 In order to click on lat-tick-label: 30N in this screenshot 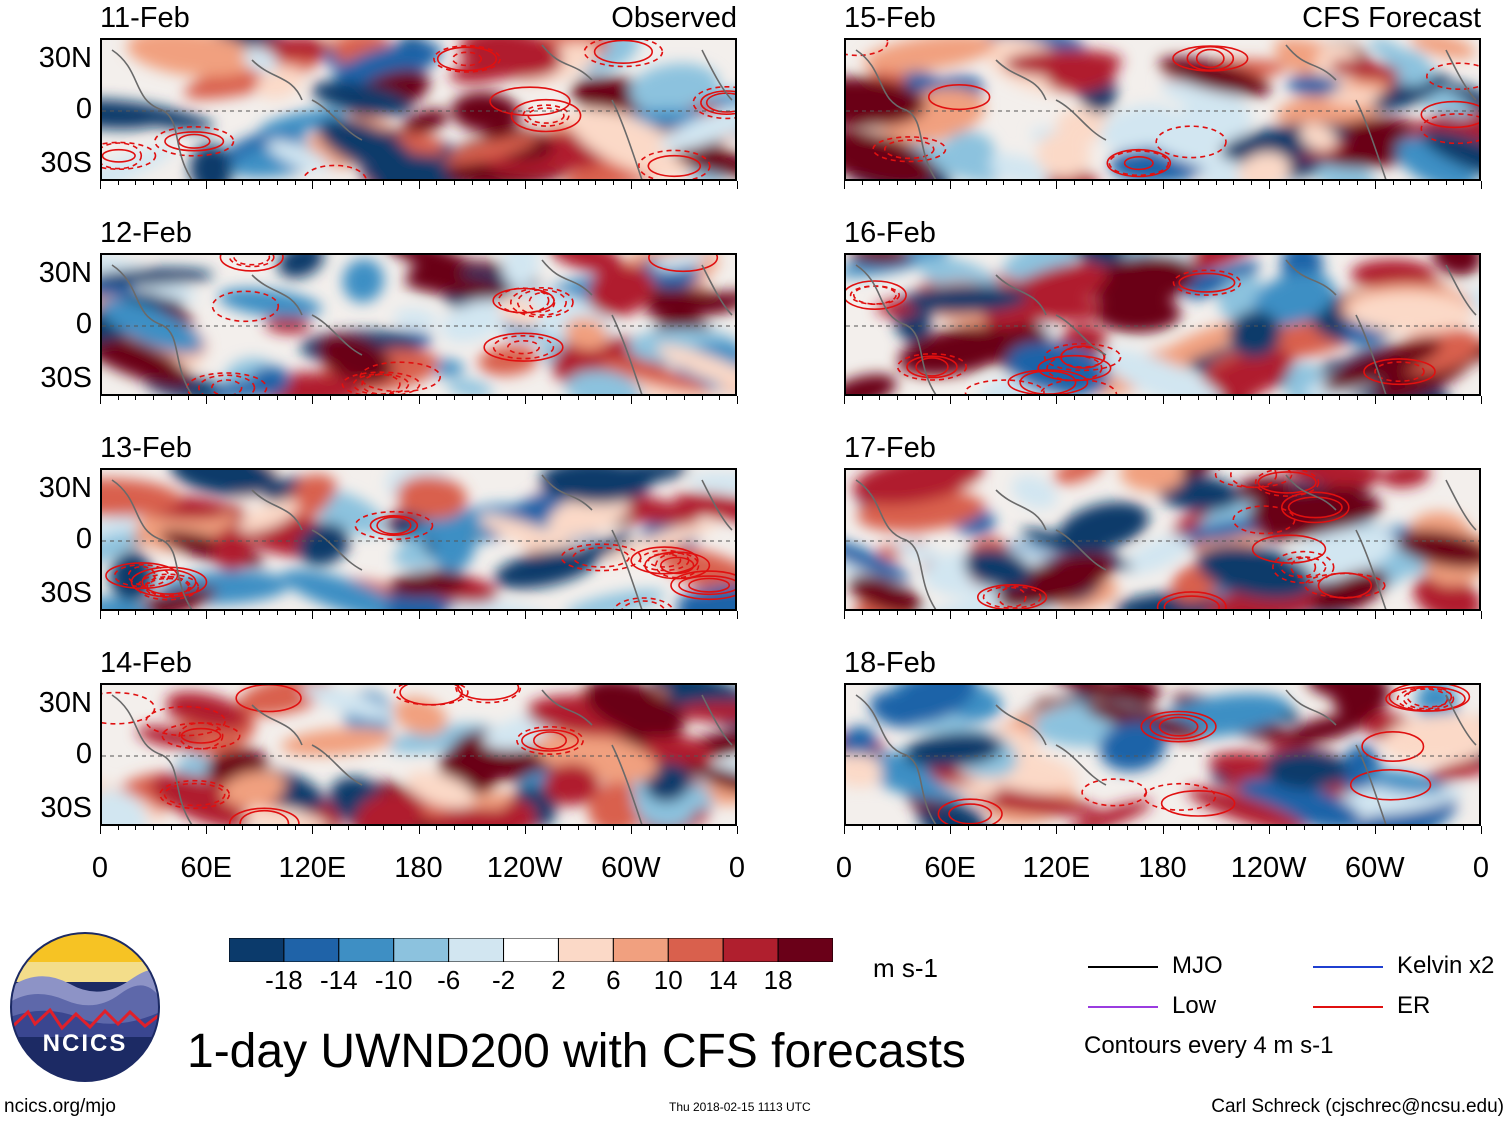, I will do `click(65, 273)`.